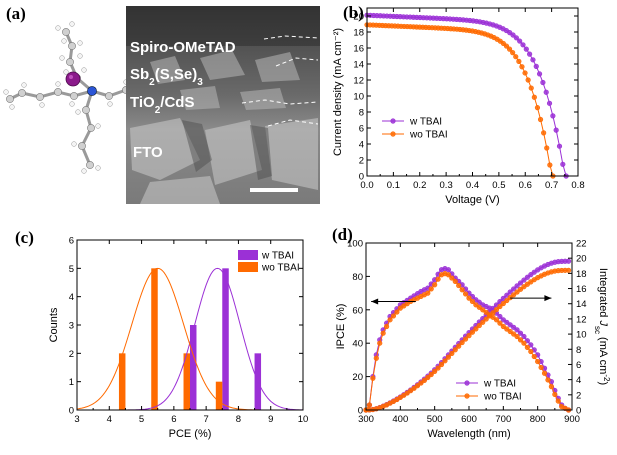  I want to click on pce-xtick-label: 3, so click(76, 419).